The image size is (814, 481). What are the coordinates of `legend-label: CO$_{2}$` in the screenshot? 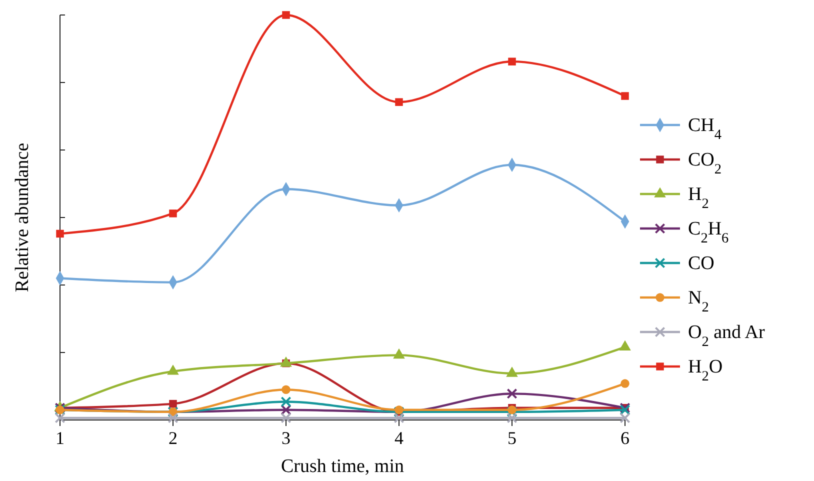 It's located at (705, 164).